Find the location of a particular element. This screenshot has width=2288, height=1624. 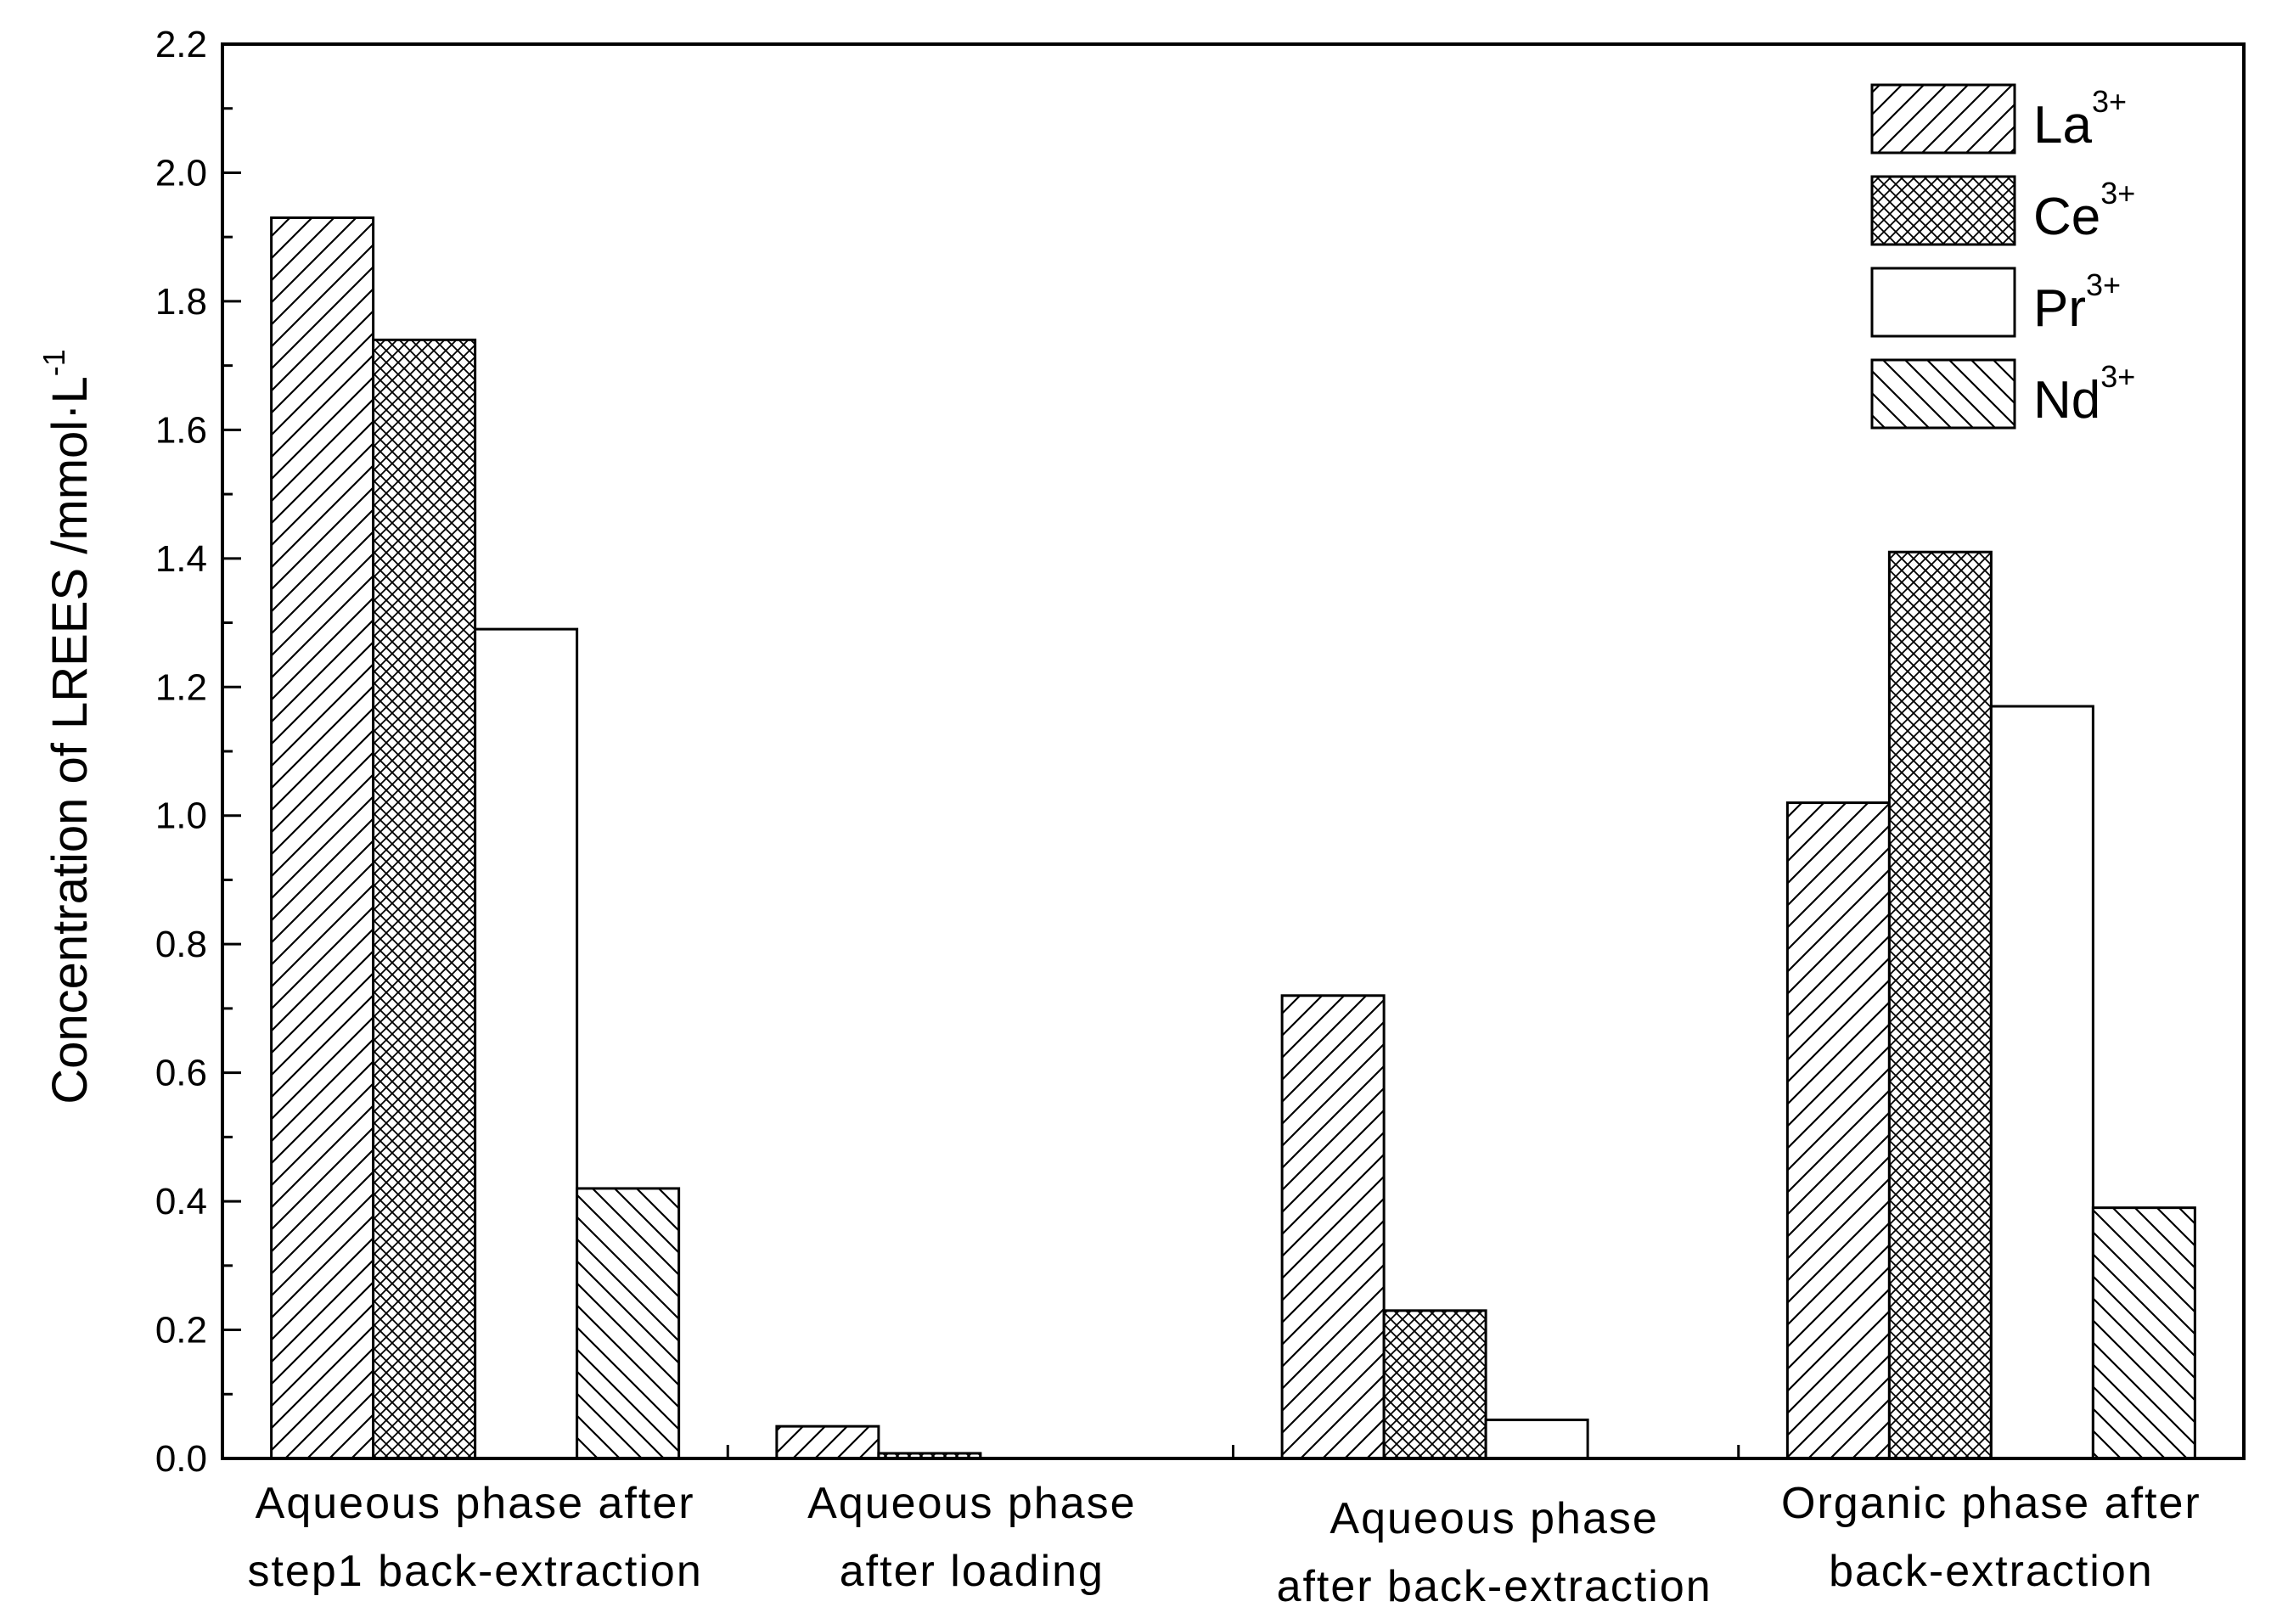

legend-label-pr: Pr3+ is located at coordinates (2077, 302).